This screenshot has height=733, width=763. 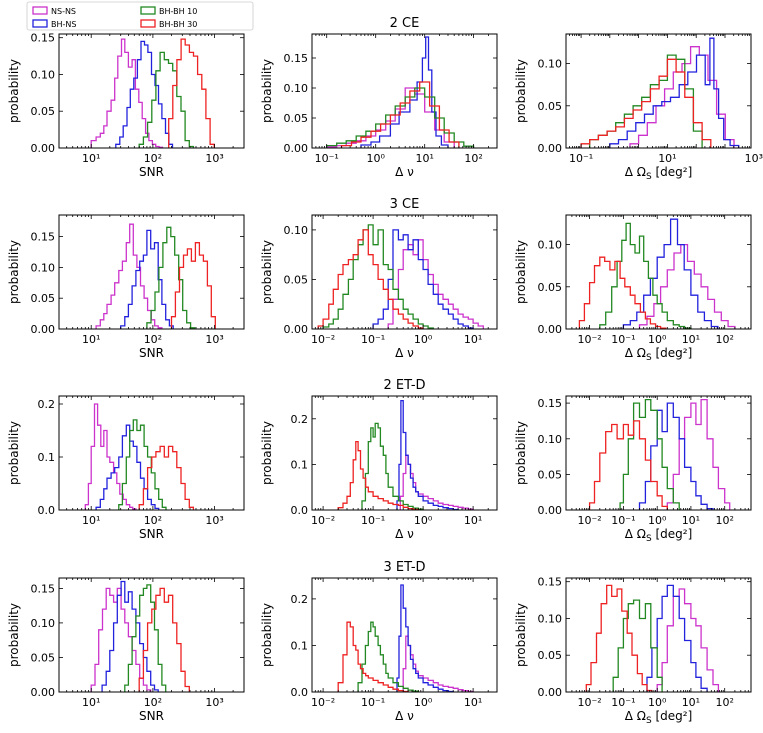 I want to click on legend-label-2: BH-BH 10, so click(x=178, y=11).